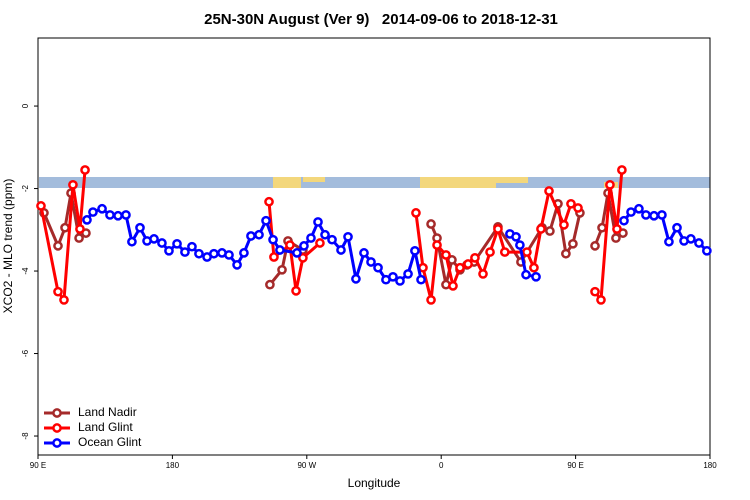  Describe the element at coordinates (105, 427) in the screenshot. I see `legend-label: Land Glint` at that location.